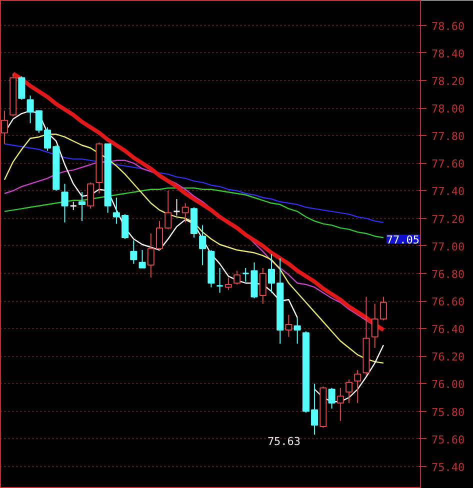  I want to click on annotation: 75.63, so click(284, 441).